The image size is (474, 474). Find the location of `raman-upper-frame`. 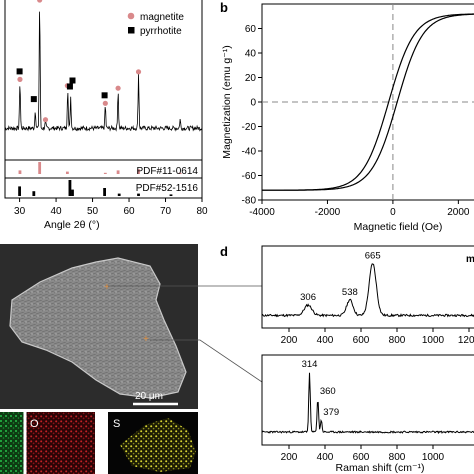

raman-upper-frame is located at coordinates (367, 287).